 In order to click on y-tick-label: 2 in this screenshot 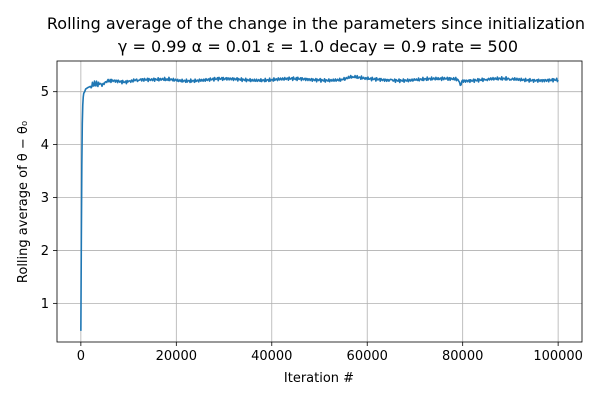, I will do `click(45, 251)`.